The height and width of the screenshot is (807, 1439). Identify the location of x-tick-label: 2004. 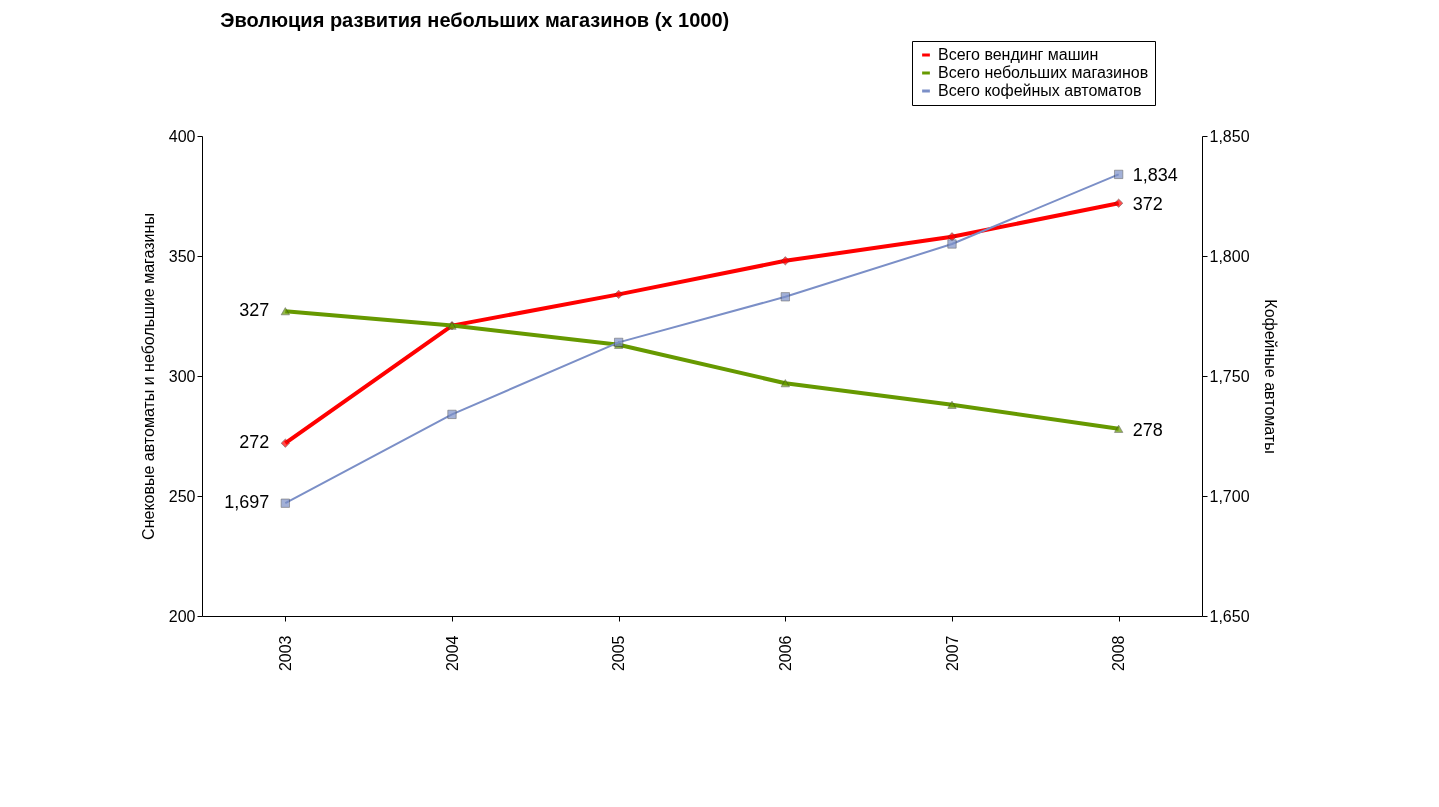
(452, 653).